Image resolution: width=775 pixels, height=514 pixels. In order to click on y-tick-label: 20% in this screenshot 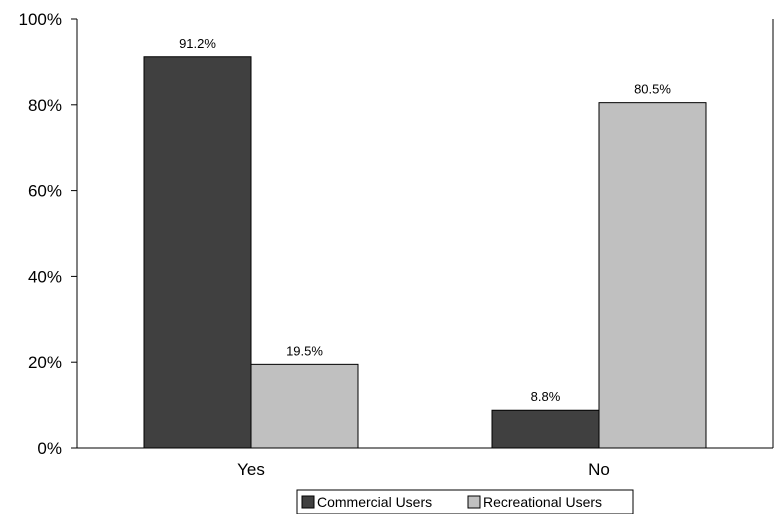, I will do `click(45, 362)`.